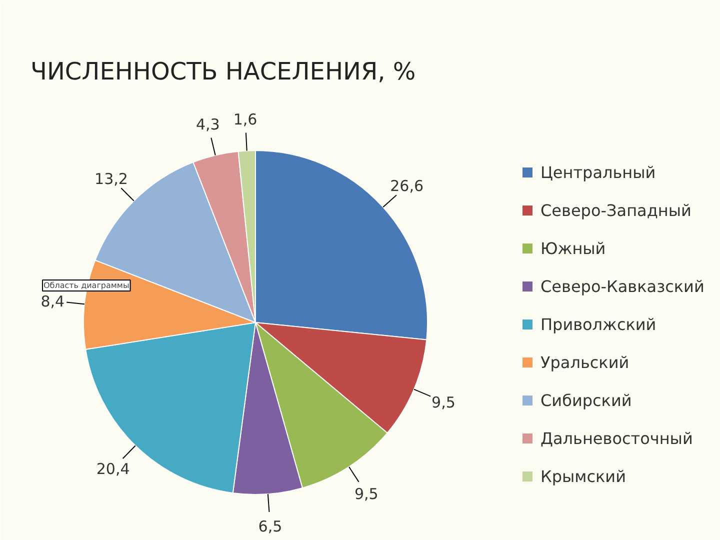 The width and height of the screenshot is (720, 540). Describe the element at coordinates (573, 248) in the screenshot. I see `legend-label: Южный` at that location.